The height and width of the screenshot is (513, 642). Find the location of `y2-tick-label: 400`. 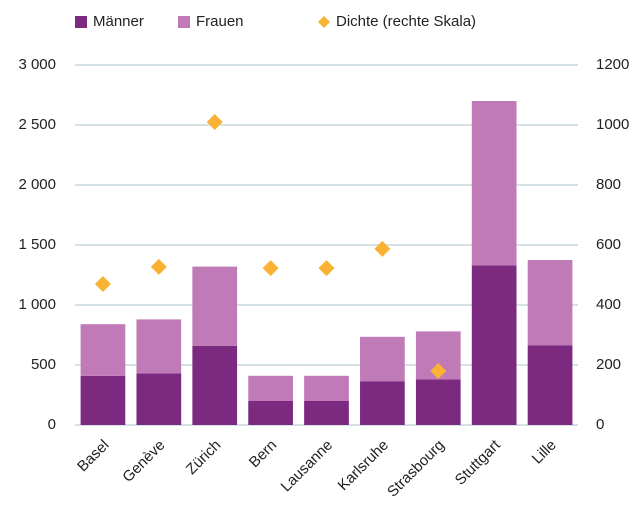

y2-tick-label: 400 is located at coordinates (608, 304).